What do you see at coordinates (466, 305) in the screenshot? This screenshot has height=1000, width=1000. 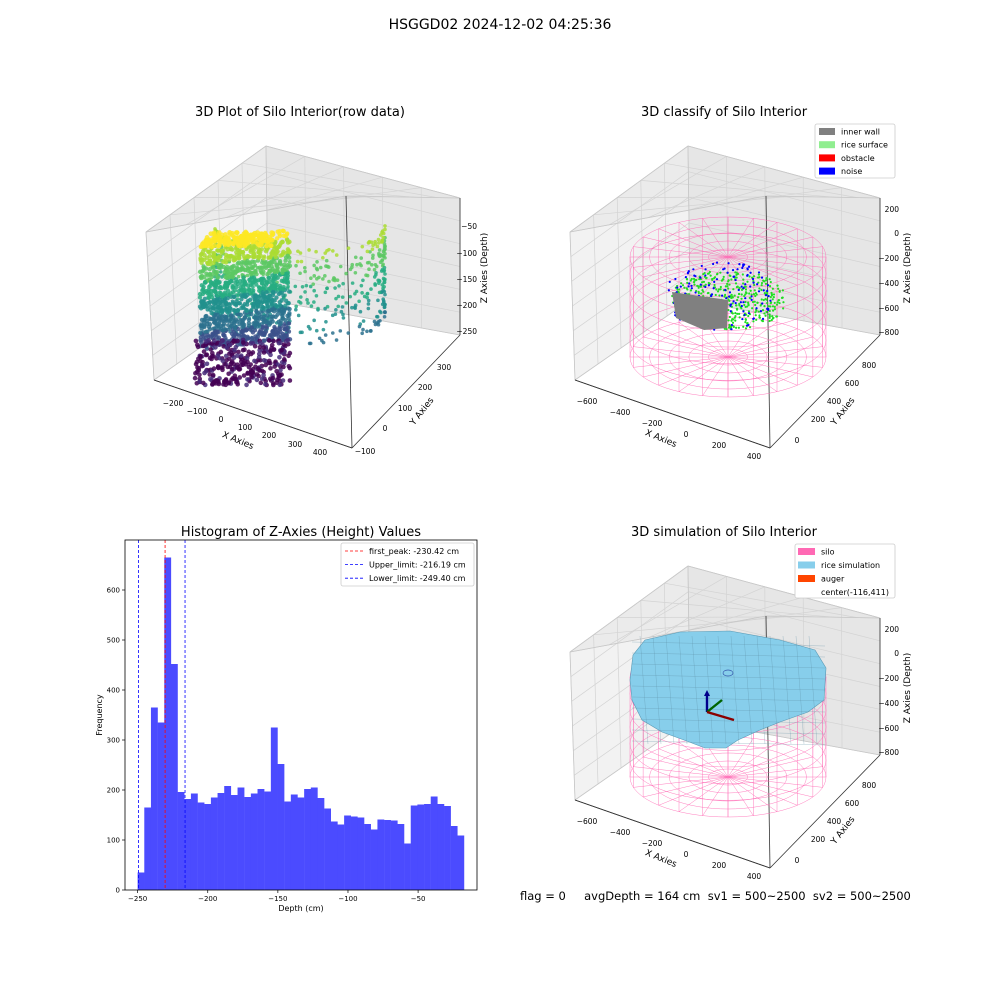 I see `z-tick-label: −200` at bounding box center [466, 305].